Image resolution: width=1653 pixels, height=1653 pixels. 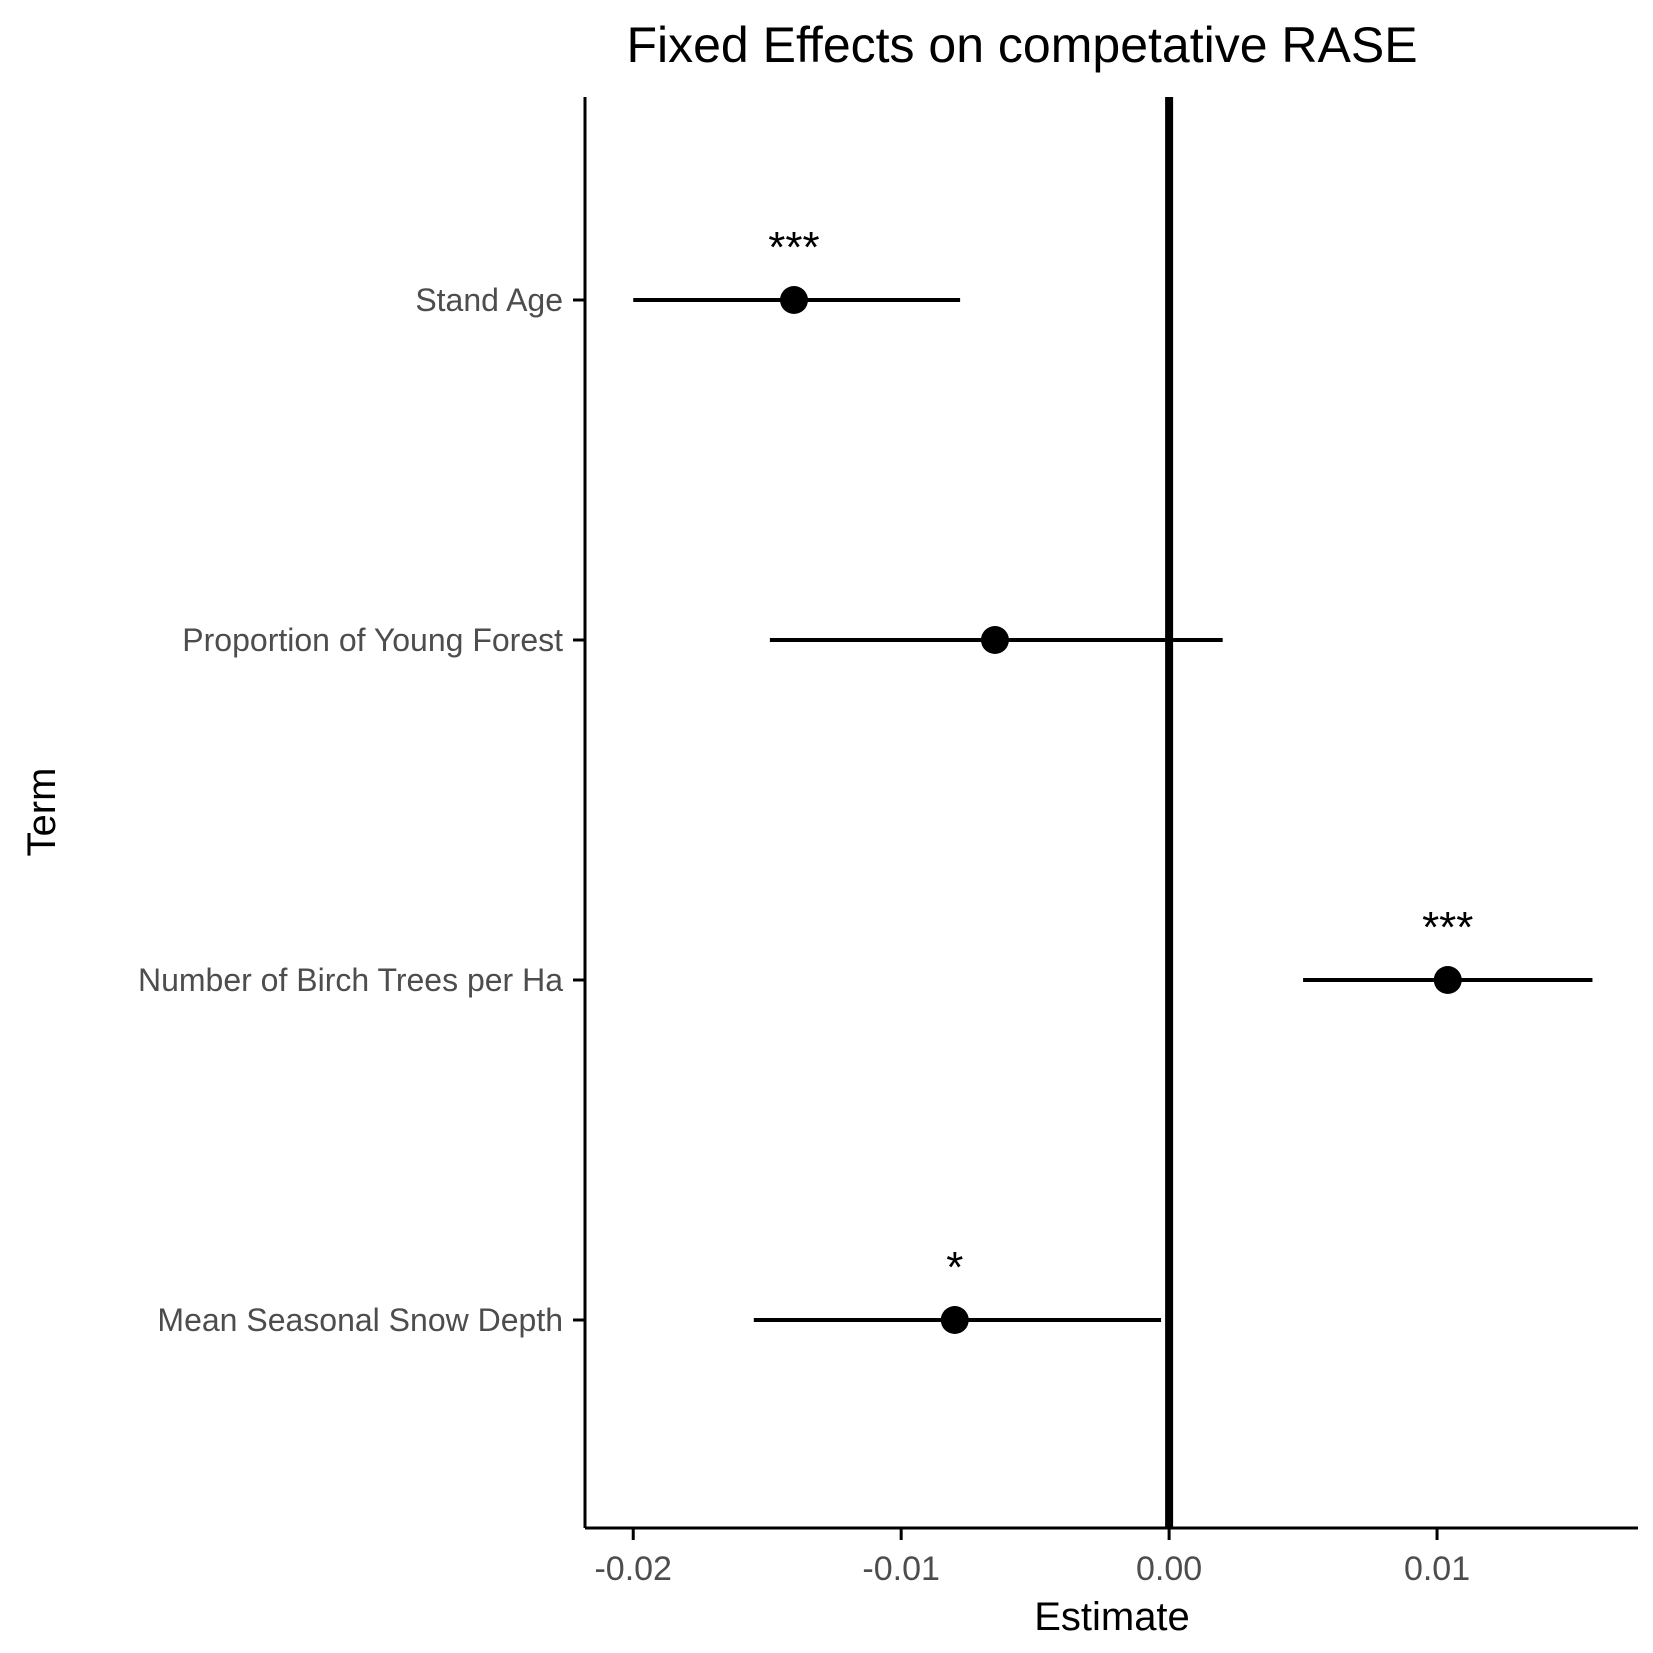 What do you see at coordinates (1437, 1569) in the screenshot?
I see `x-tick-label: 0.01` at bounding box center [1437, 1569].